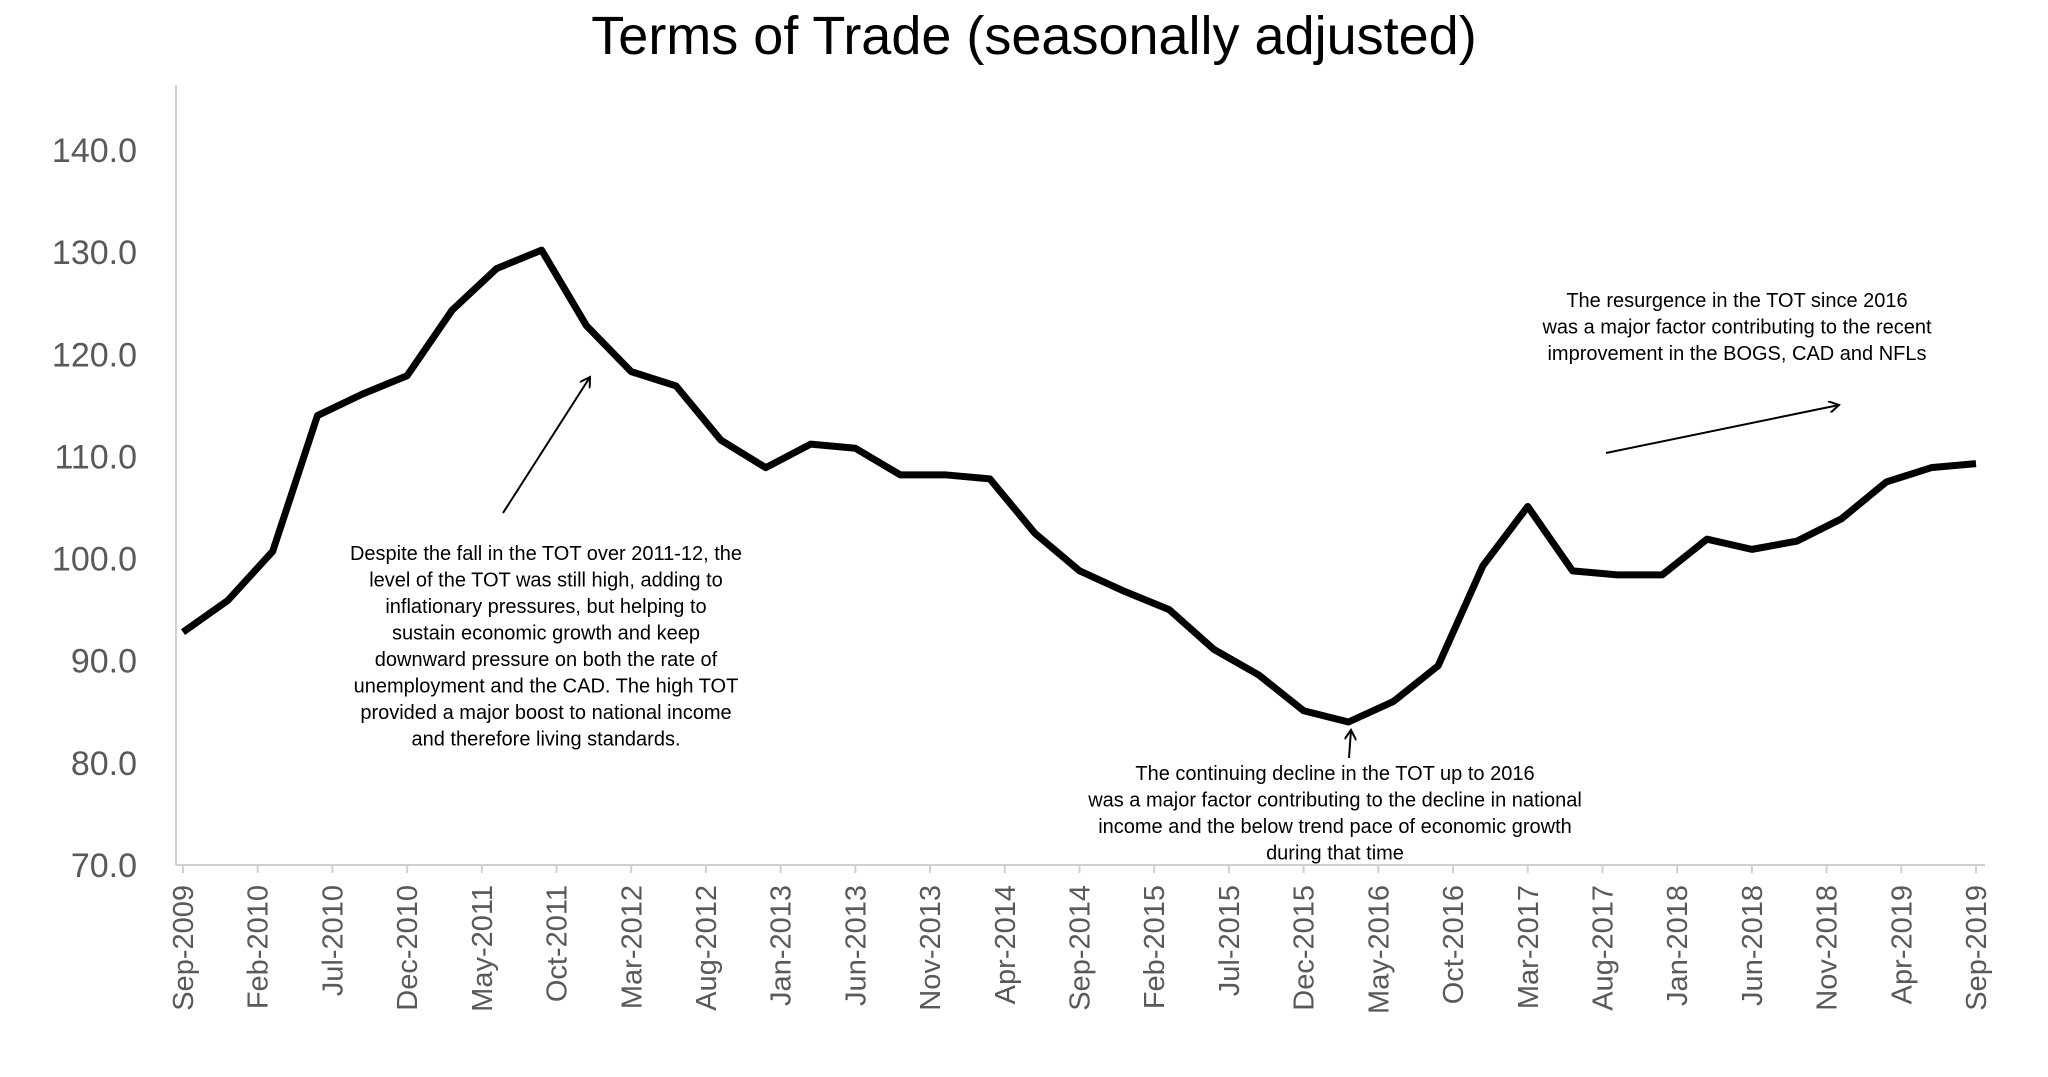 Image resolution: width=2048 pixels, height=1077 pixels. I want to click on annotation-line: The resurgence in the TOT since 2016, so click(1736, 301).